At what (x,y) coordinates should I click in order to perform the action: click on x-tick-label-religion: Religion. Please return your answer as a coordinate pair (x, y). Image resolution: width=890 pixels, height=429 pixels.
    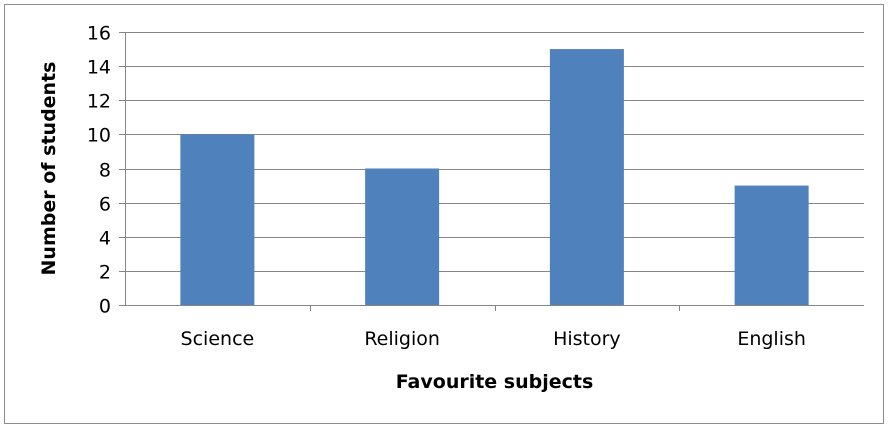
    Looking at the image, I should click on (402, 339).